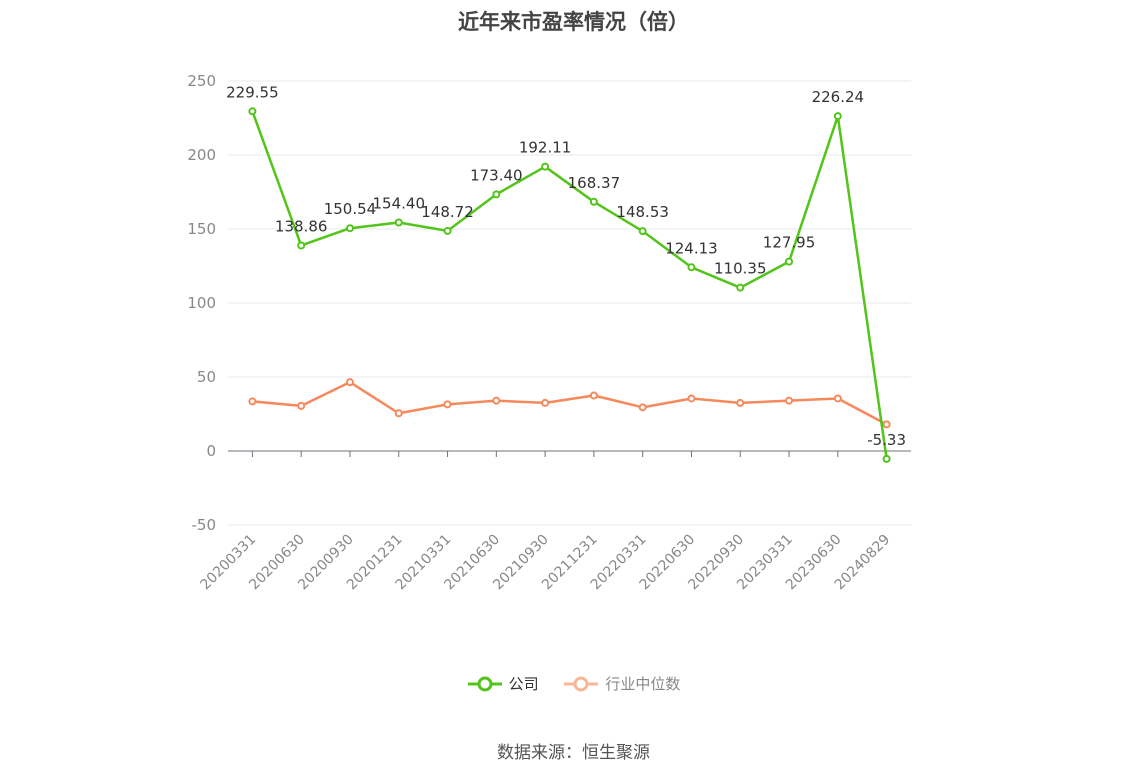 This screenshot has height=776, width=1147. Describe the element at coordinates (691, 248) in the screenshot. I see `data-label: 124.13` at that location.